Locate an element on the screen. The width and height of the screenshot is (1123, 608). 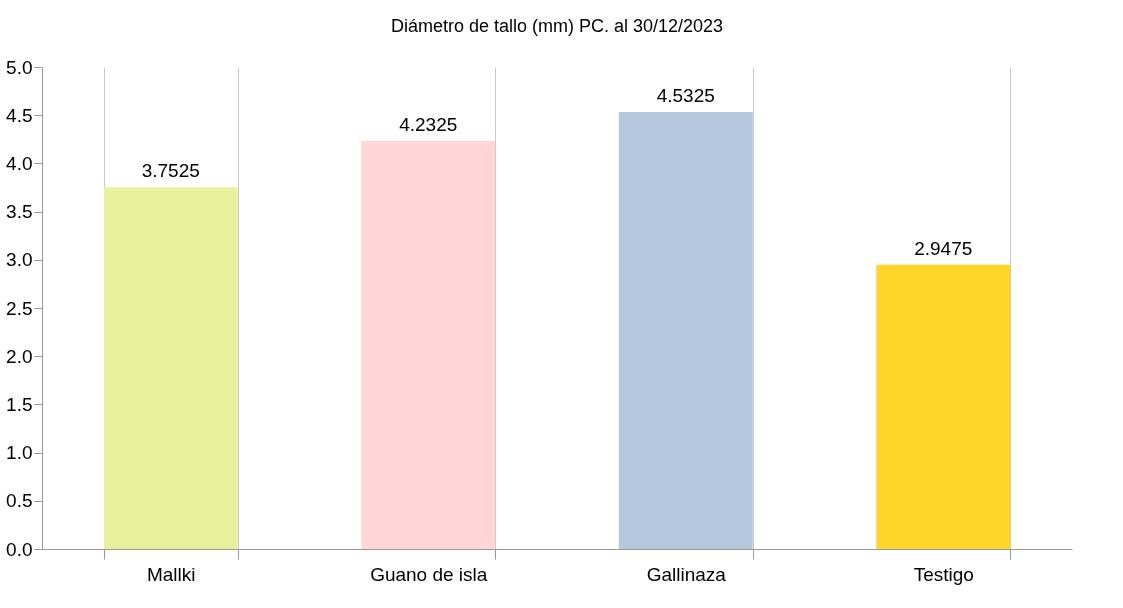
y-tick-label: 2.5 is located at coordinates (19, 308).